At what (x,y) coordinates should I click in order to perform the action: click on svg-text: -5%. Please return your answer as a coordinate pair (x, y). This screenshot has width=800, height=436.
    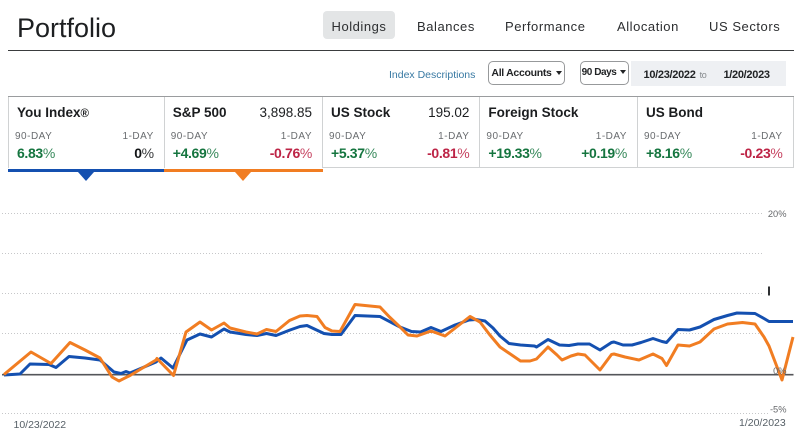
    Looking at the image, I should click on (778, 410).